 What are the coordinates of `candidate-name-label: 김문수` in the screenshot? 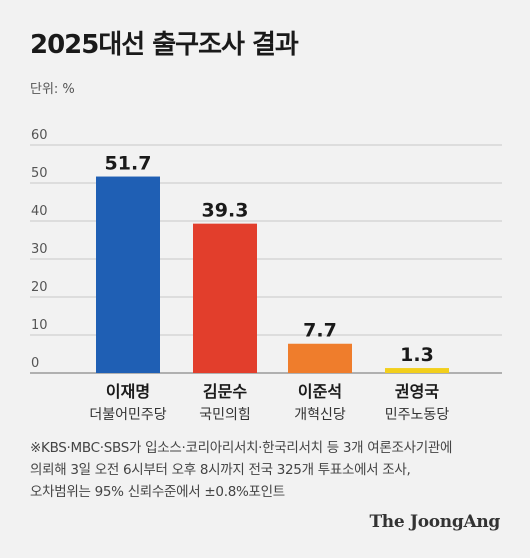 It's located at (225, 391).